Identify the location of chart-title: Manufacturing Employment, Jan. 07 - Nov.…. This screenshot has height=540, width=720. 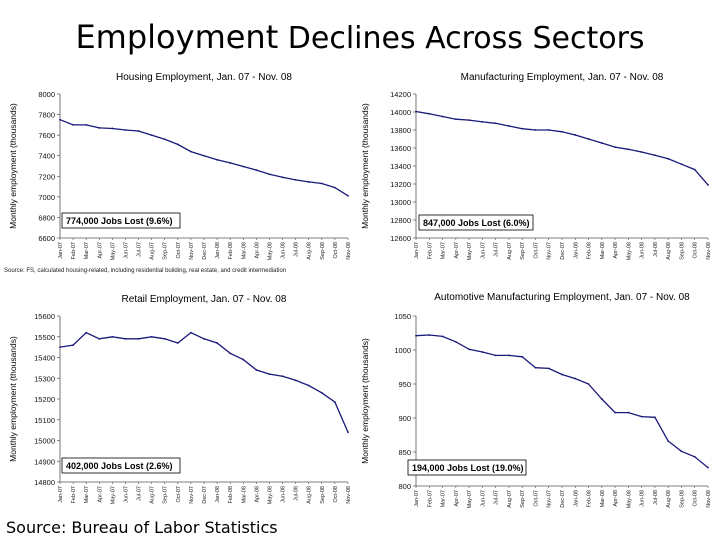
(562, 77).